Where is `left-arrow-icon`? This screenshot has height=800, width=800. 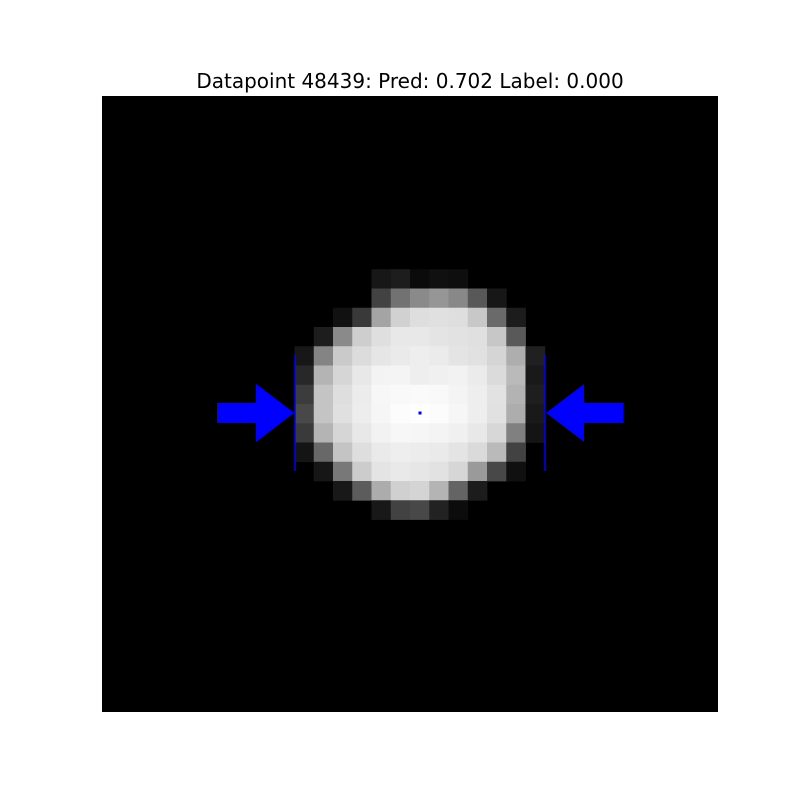
left-arrow-icon is located at coordinates (255, 413).